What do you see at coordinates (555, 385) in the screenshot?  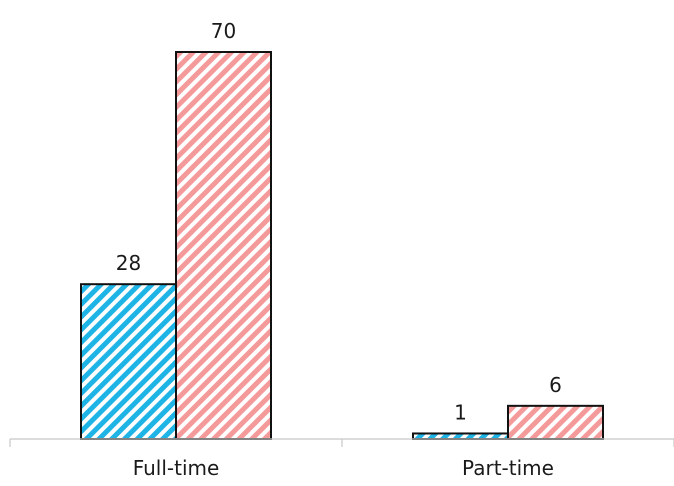 I see `data-label: 6` at bounding box center [555, 385].